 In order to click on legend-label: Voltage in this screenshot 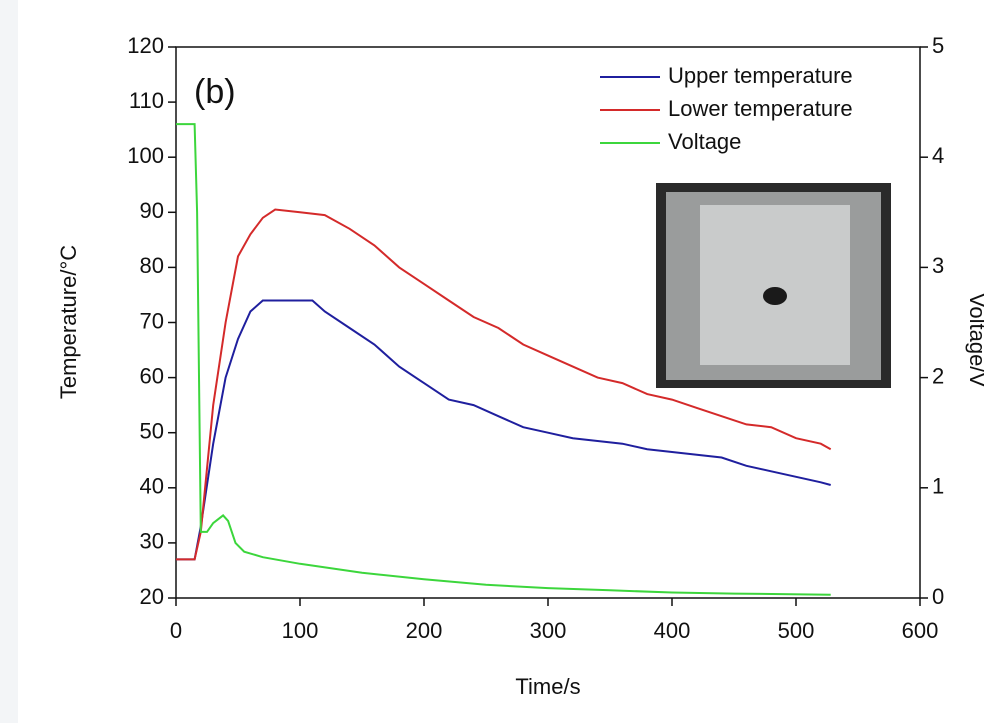, I will do `click(704, 141)`.